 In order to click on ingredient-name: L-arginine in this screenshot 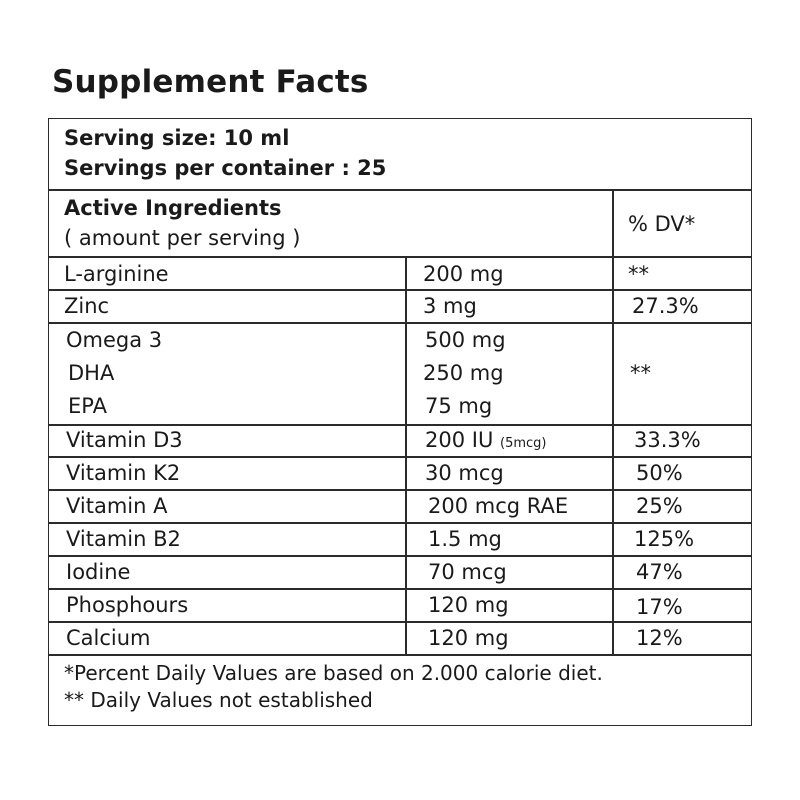, I will do `click(116, 274)`.